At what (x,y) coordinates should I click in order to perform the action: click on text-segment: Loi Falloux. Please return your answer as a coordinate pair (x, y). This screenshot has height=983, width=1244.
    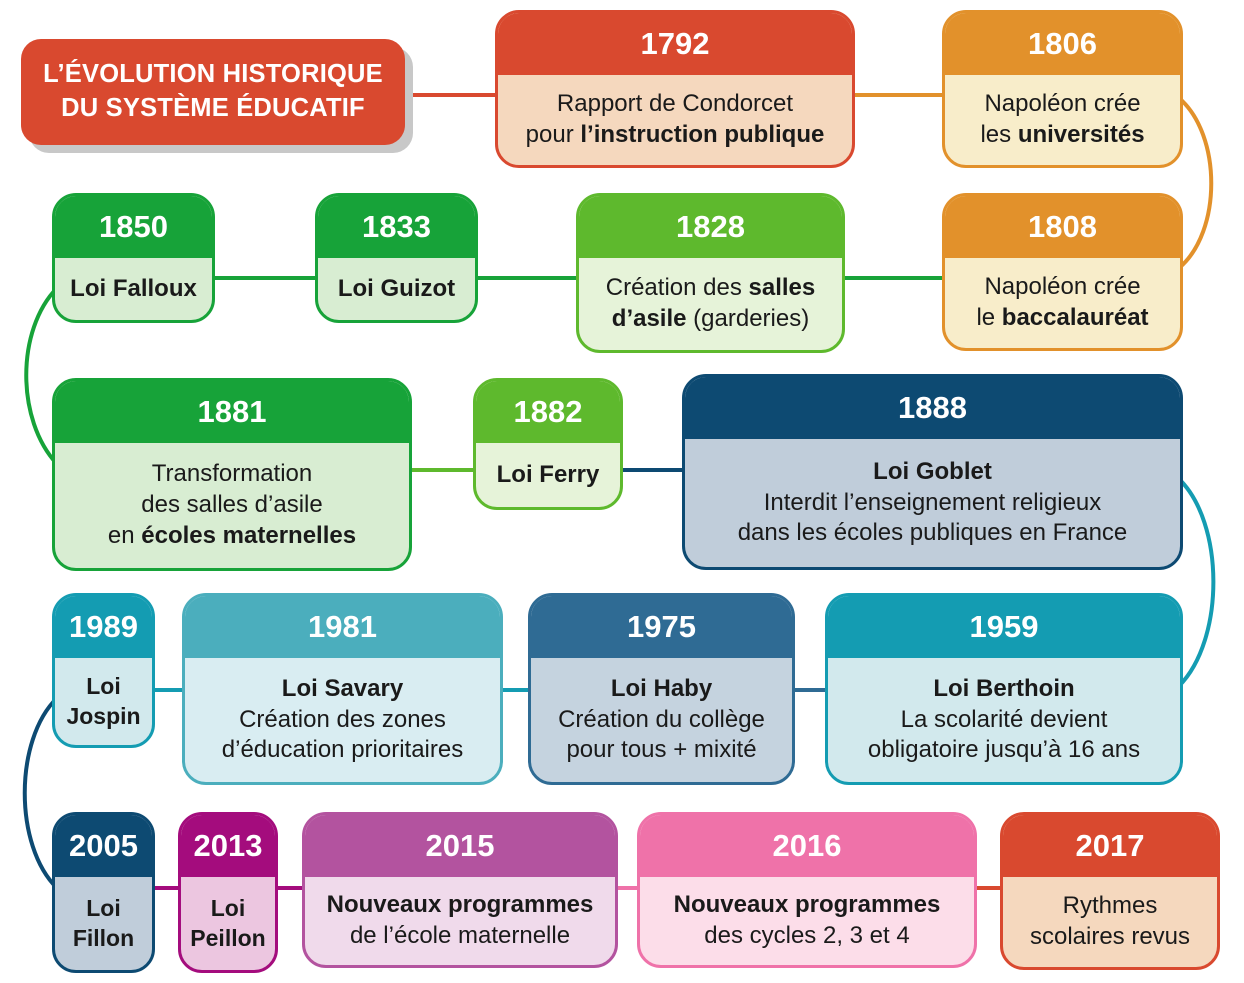
    Looking at the image, I should click on (133, 288).